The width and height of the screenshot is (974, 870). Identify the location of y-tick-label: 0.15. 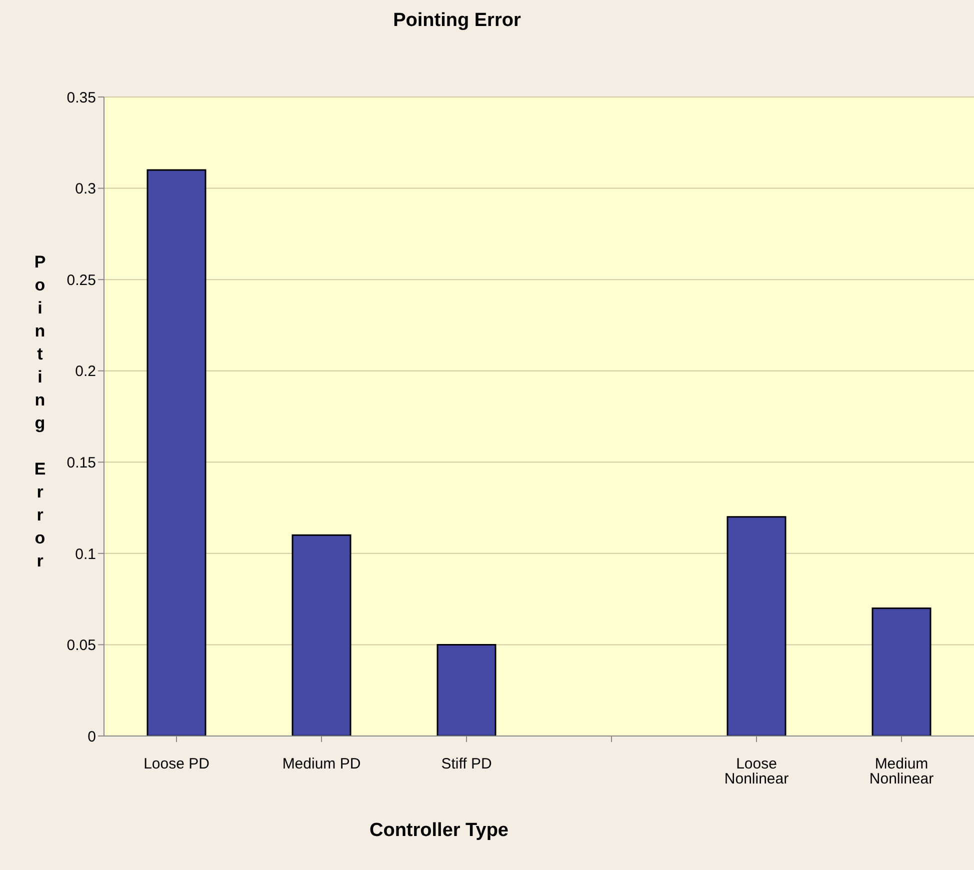
(81, 463).